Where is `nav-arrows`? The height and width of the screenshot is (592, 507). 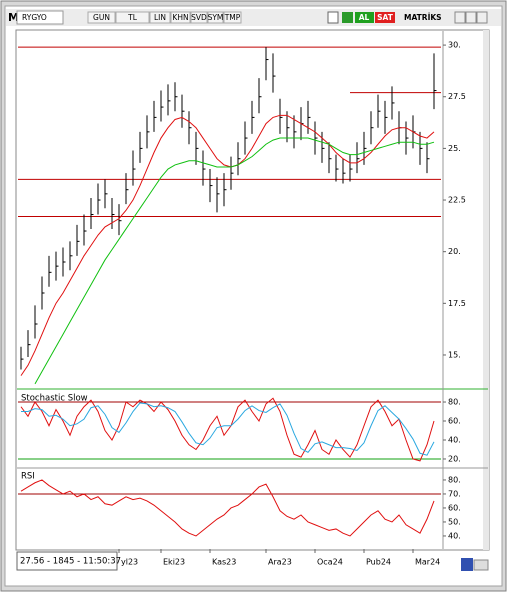 nav-arrows is located at coordinates (481, 565).